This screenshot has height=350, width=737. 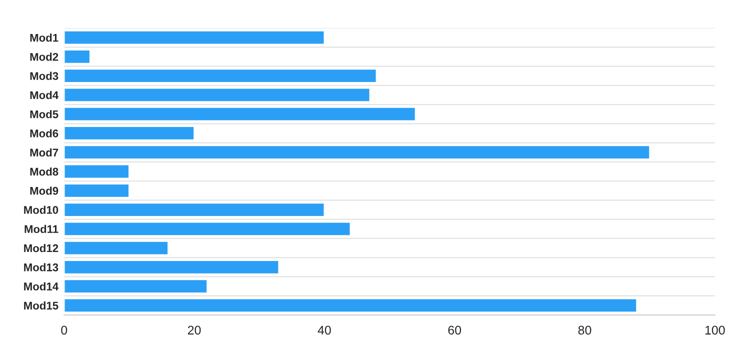 What do you see at coordinates (585, 330) in the screenshot?
I see `x-tick-label: 80` at bounding box center [585, 330].